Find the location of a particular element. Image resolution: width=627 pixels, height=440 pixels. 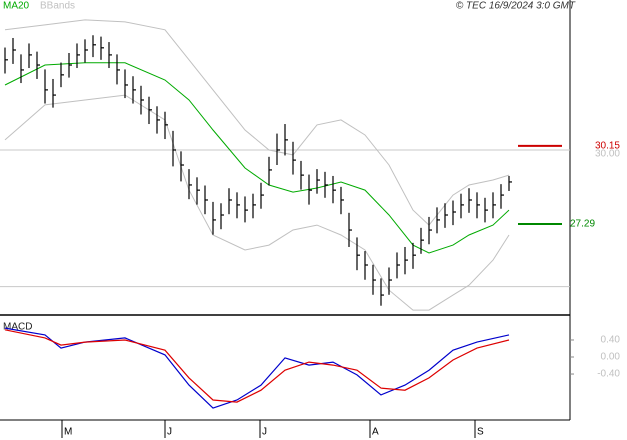

y-tick-label: 0.00 is located at coordinates (611, 357).